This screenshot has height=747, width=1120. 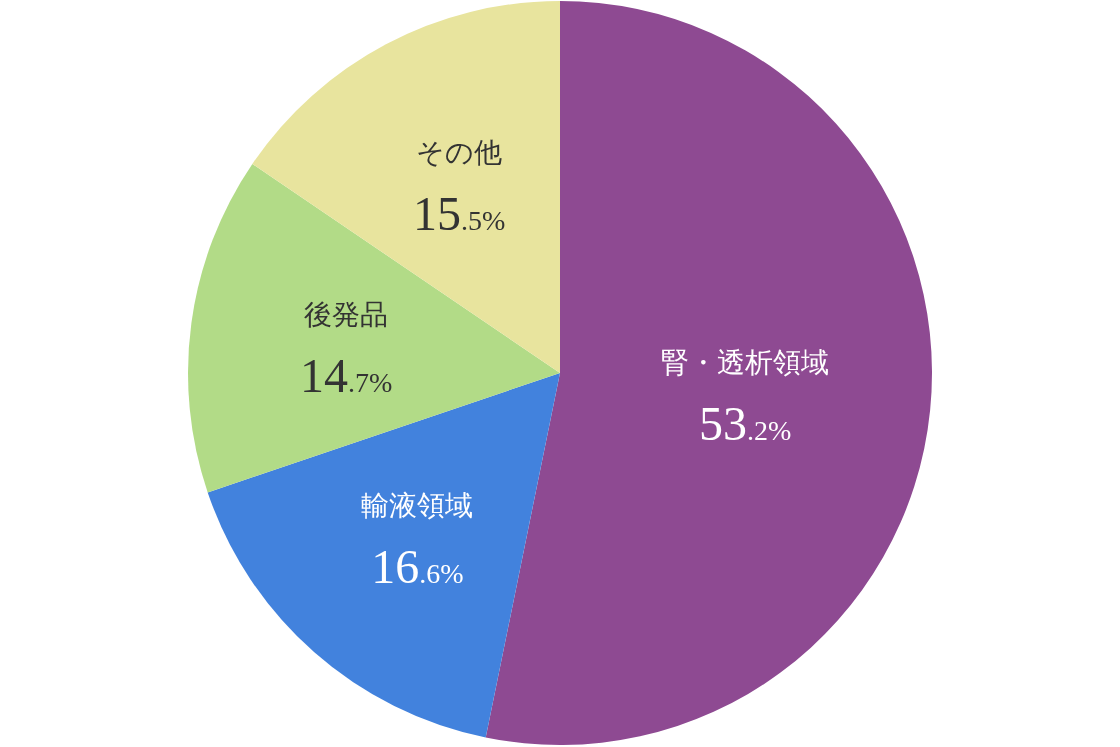 What do you see at coordinates (417, 566) in the screenshot?
I see `data-label: 16.6%` at bounding box center [417, 566].